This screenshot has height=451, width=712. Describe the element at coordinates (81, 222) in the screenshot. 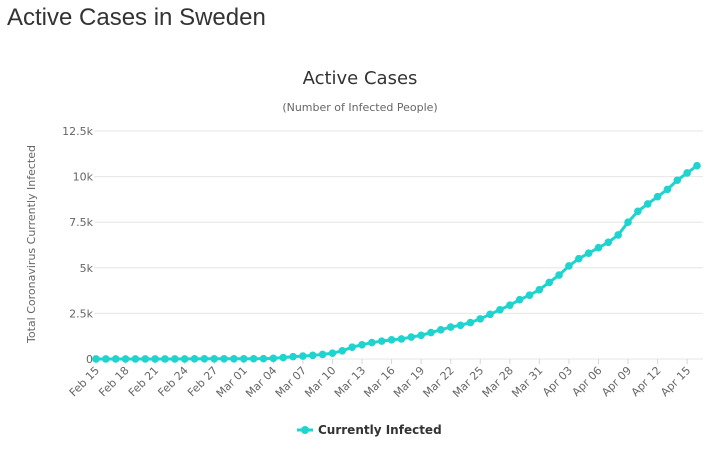

I see `y-tick-label: 7.5k` at that location.